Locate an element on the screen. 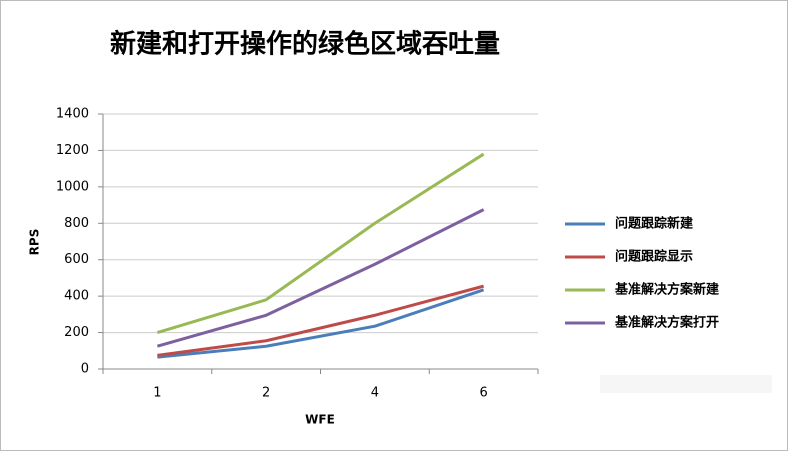 This screenshot has width=788, height=451. y-axis-label: RPS is located at coordinates (35, 242).